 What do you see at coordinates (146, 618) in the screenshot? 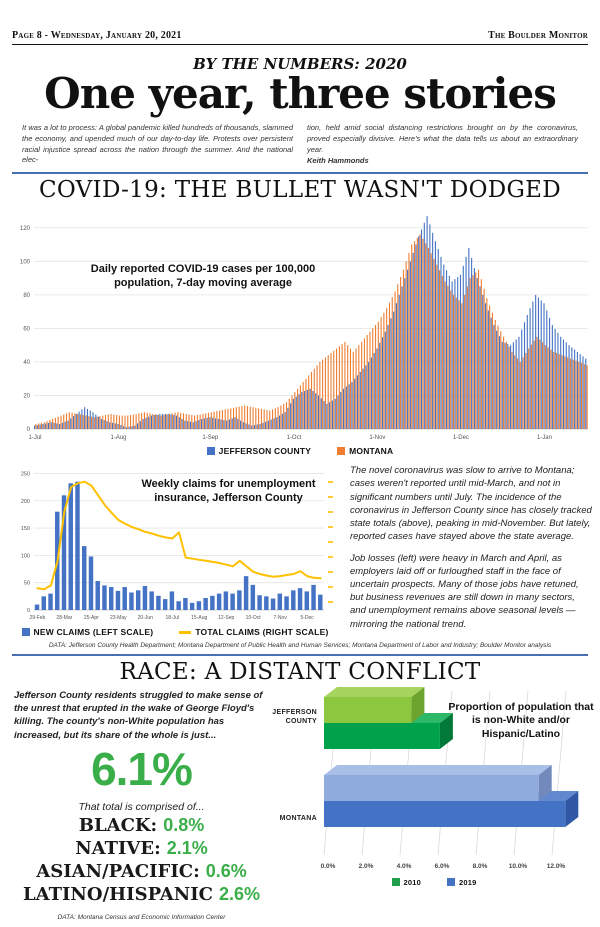
I see `svg-text: 20-Jun` at bounding box center [146, 618].